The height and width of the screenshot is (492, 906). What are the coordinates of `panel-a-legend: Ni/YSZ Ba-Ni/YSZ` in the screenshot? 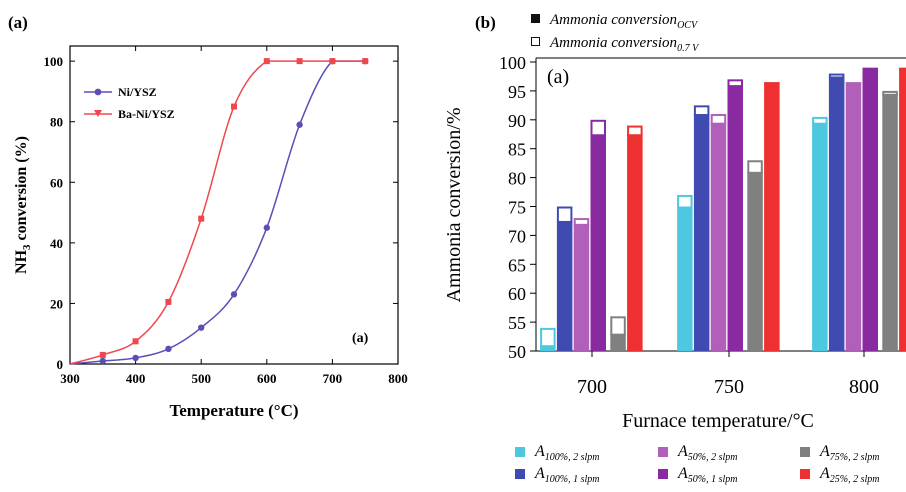 It's located at (129, 103).